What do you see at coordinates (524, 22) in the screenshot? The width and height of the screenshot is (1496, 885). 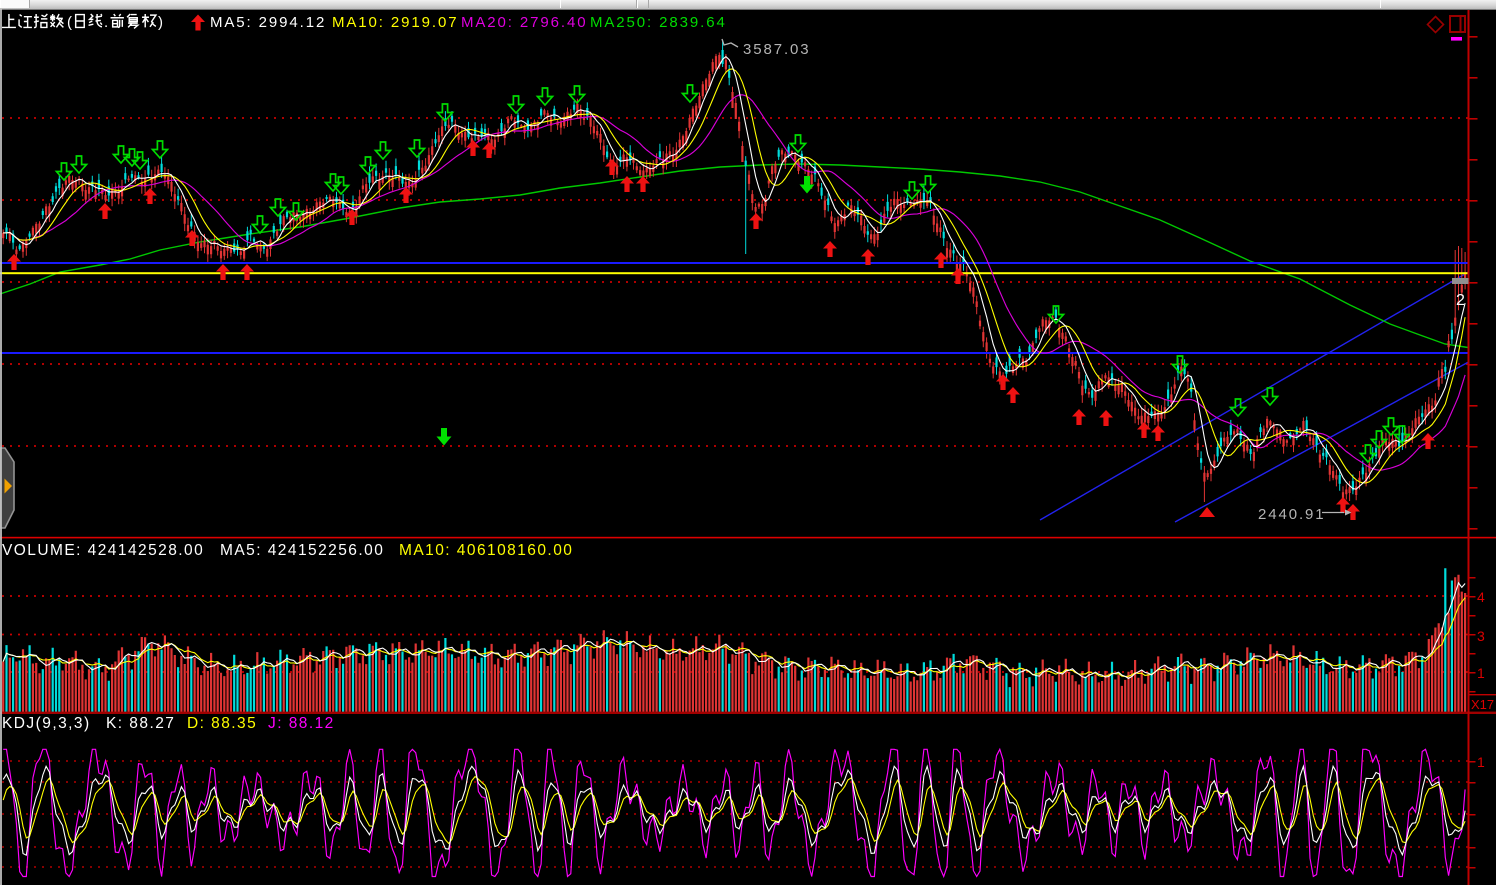 I see `svg-text: MA20: 2796.40` at bounding box center [524, 22].